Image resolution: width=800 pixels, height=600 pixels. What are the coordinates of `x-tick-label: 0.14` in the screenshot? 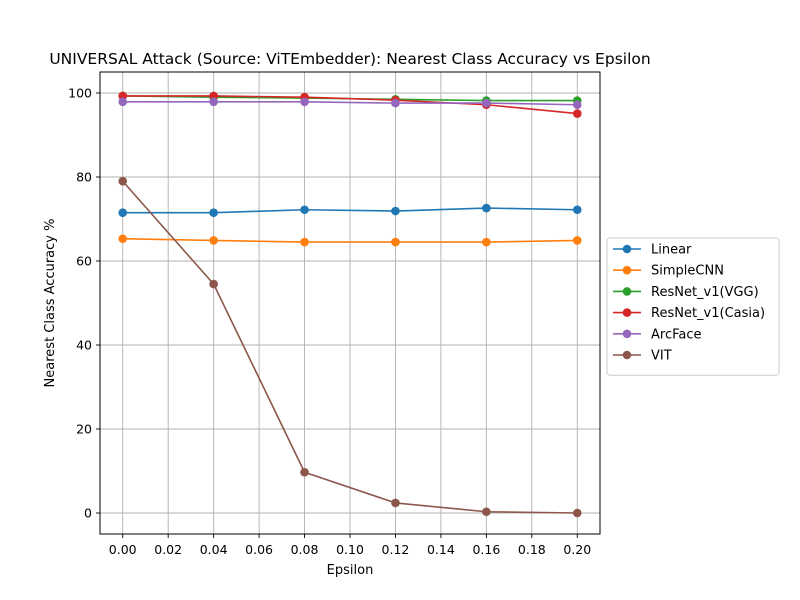 It's located at (441, 549).